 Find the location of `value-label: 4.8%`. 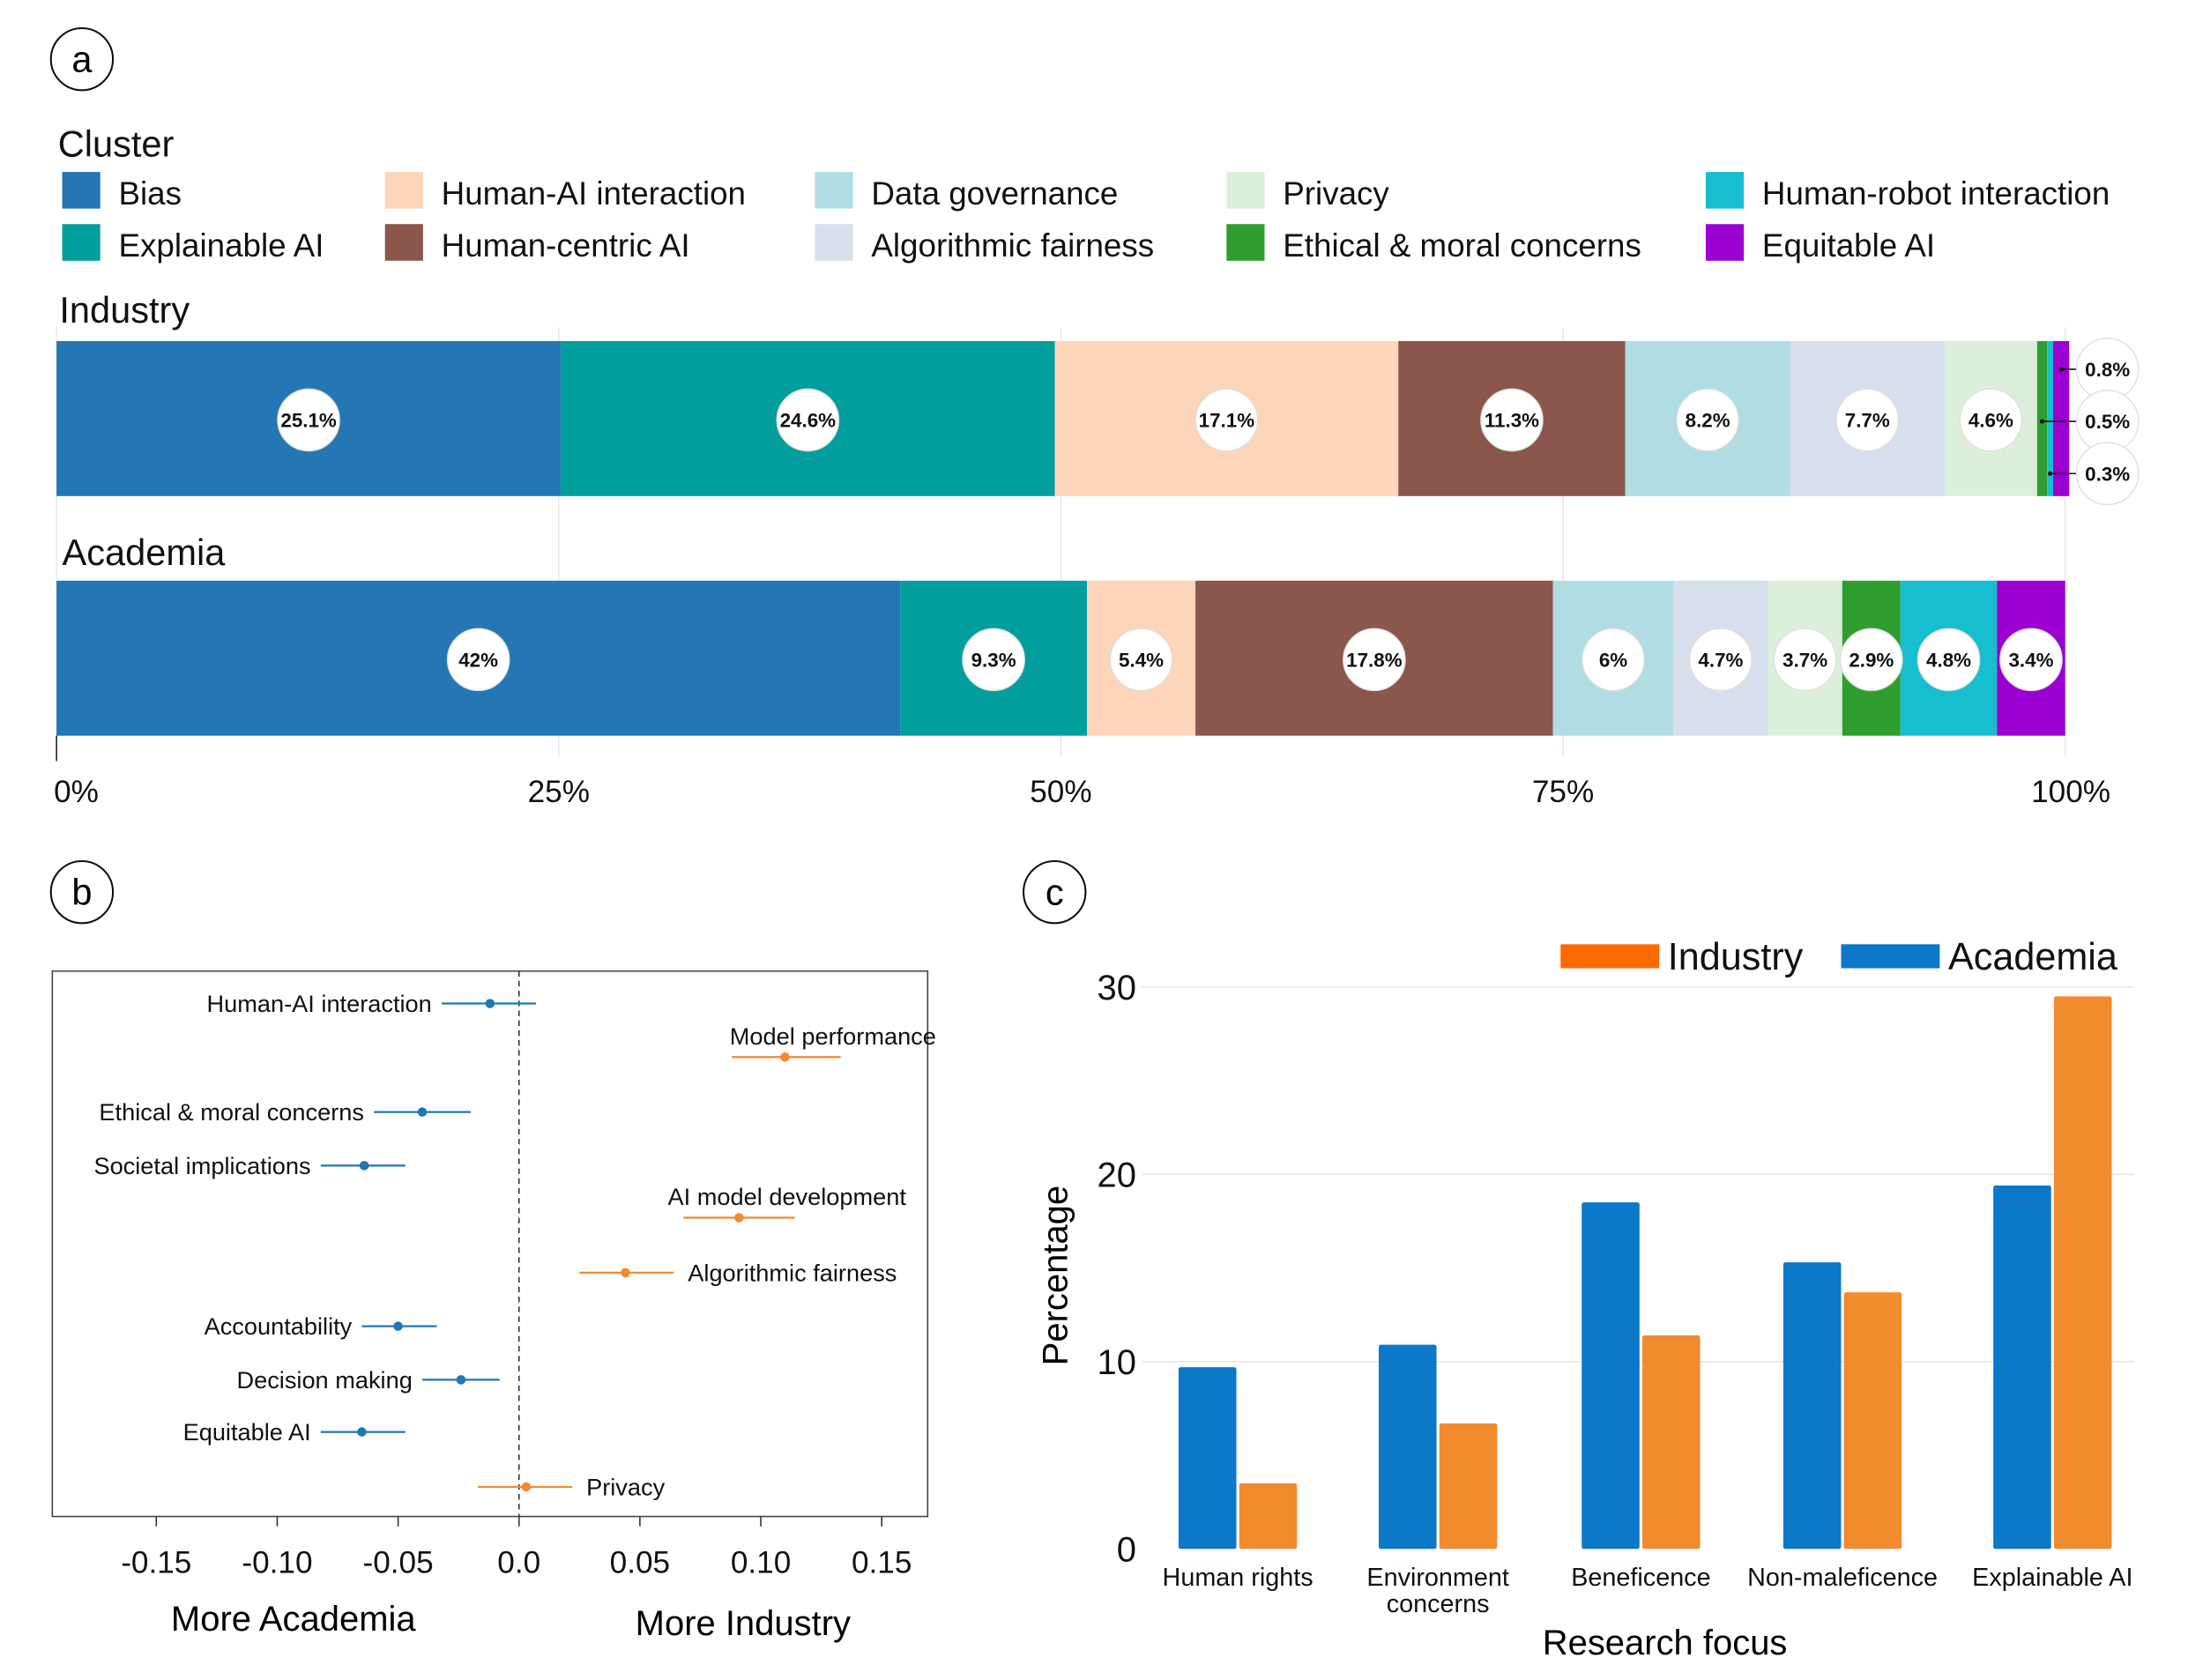

value-label: 4.8% is located at coordinates (1948, 660).